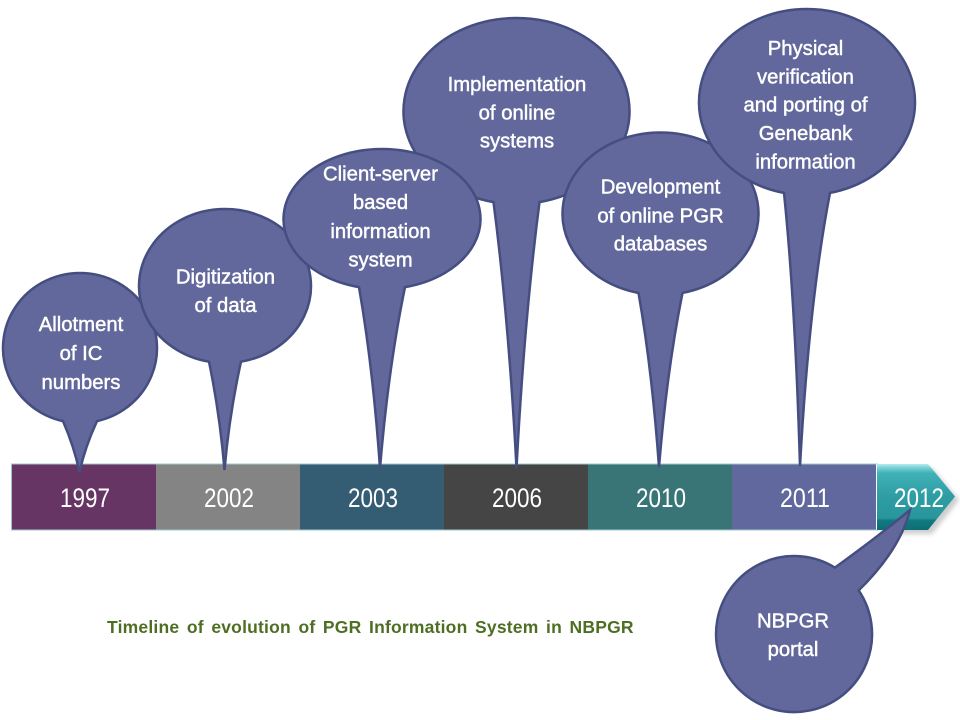 This screenshot has width=960, height=720. I want to click on svg-text: 2010, so click(661, 498).